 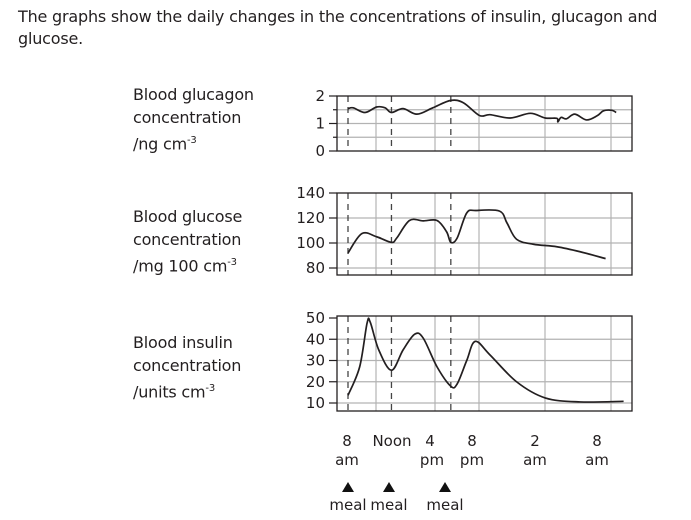 What do you see at coordinates (430, 441) in the screenshot?
I see `x-tick-label: 4` at bounding box center [430, 441].